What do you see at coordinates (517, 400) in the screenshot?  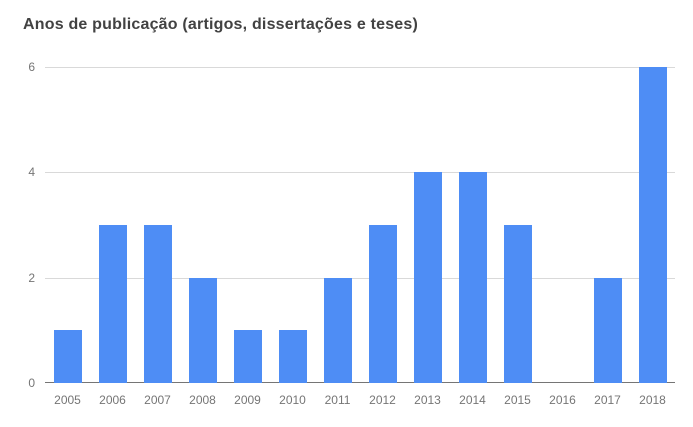 I see `x-axis-label: 2015` at bounding box center [517, 400].